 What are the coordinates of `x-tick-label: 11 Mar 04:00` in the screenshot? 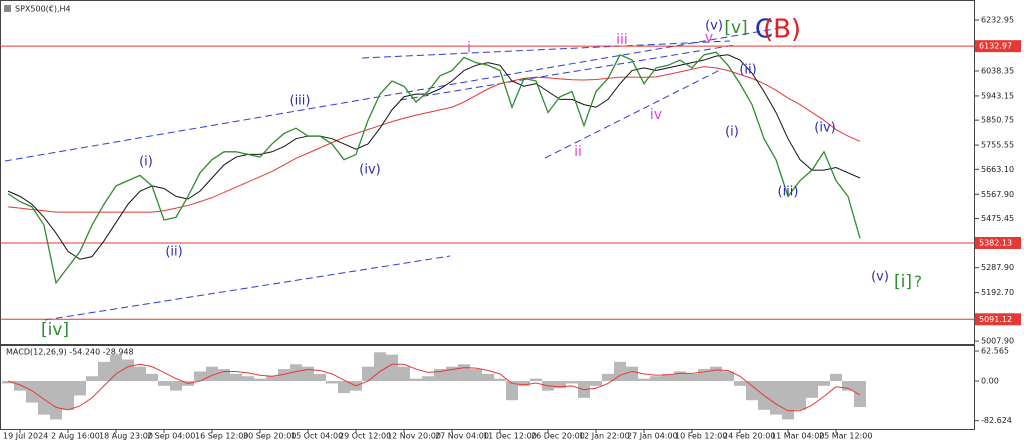 It's located at (797, 436).